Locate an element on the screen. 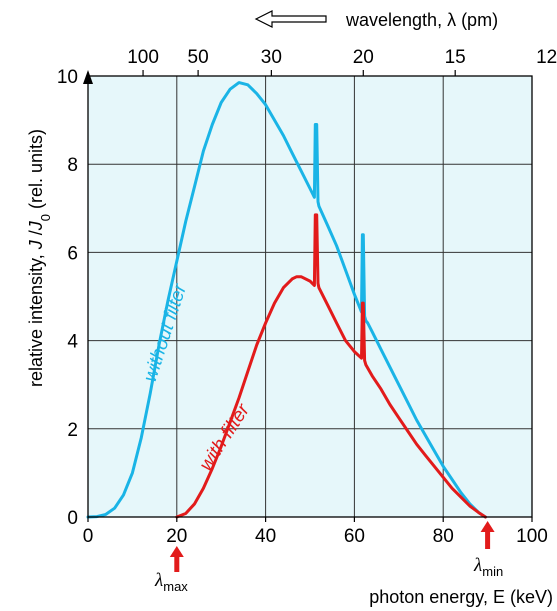 This screenshot has width=557, height=611. lambda-min-label: λmin is located at coordinates (488, 567).